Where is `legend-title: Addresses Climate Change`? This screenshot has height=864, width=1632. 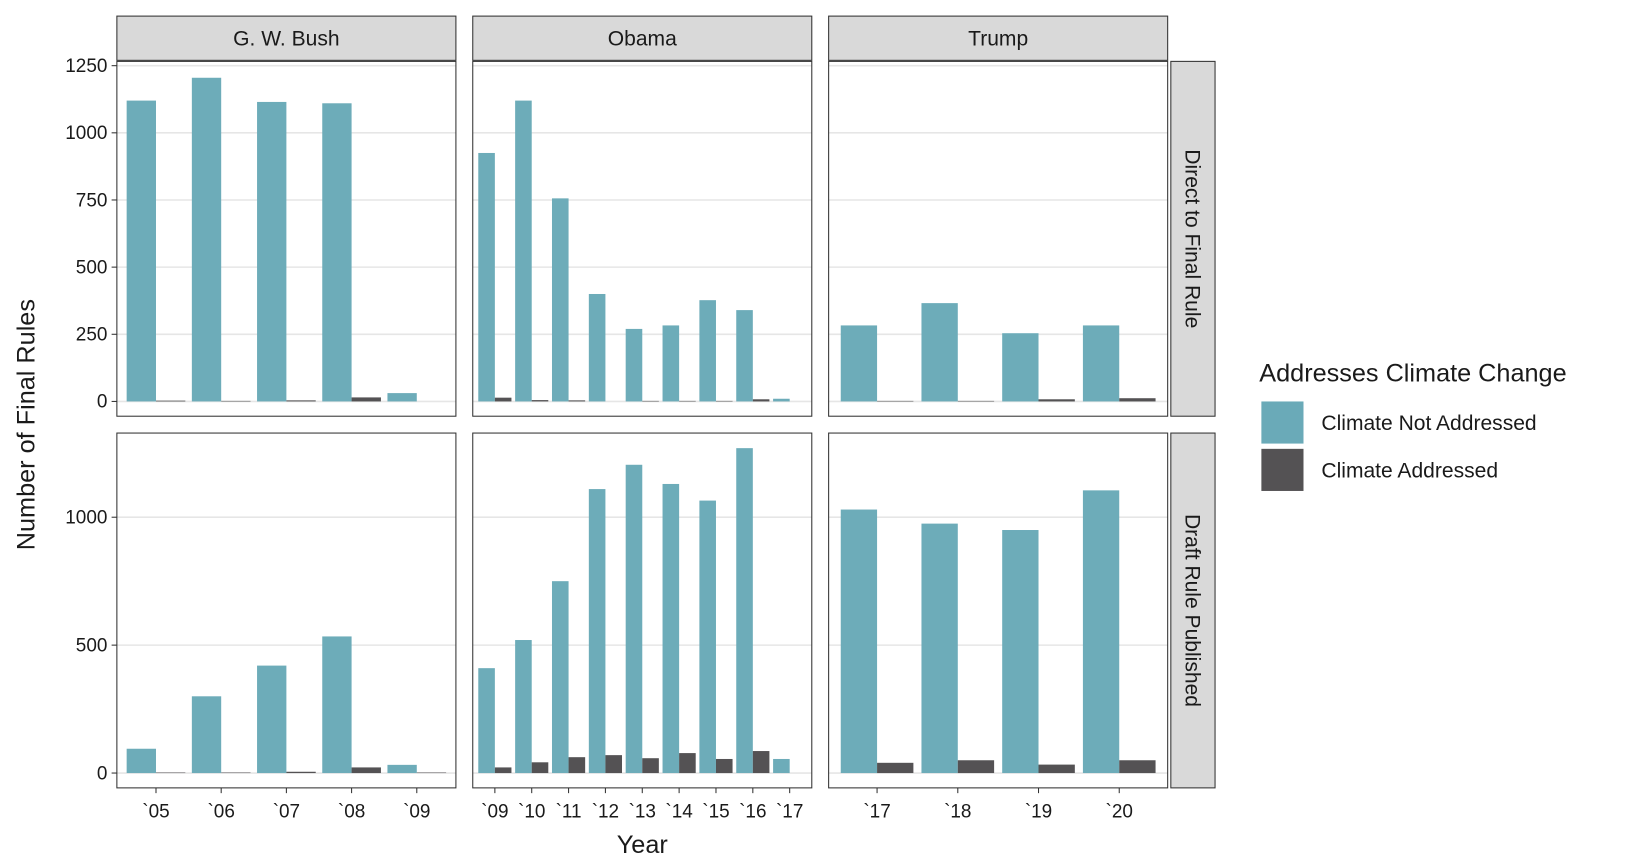 legend-title: Addresses Climate Change is located at coordinates (1412, 373).